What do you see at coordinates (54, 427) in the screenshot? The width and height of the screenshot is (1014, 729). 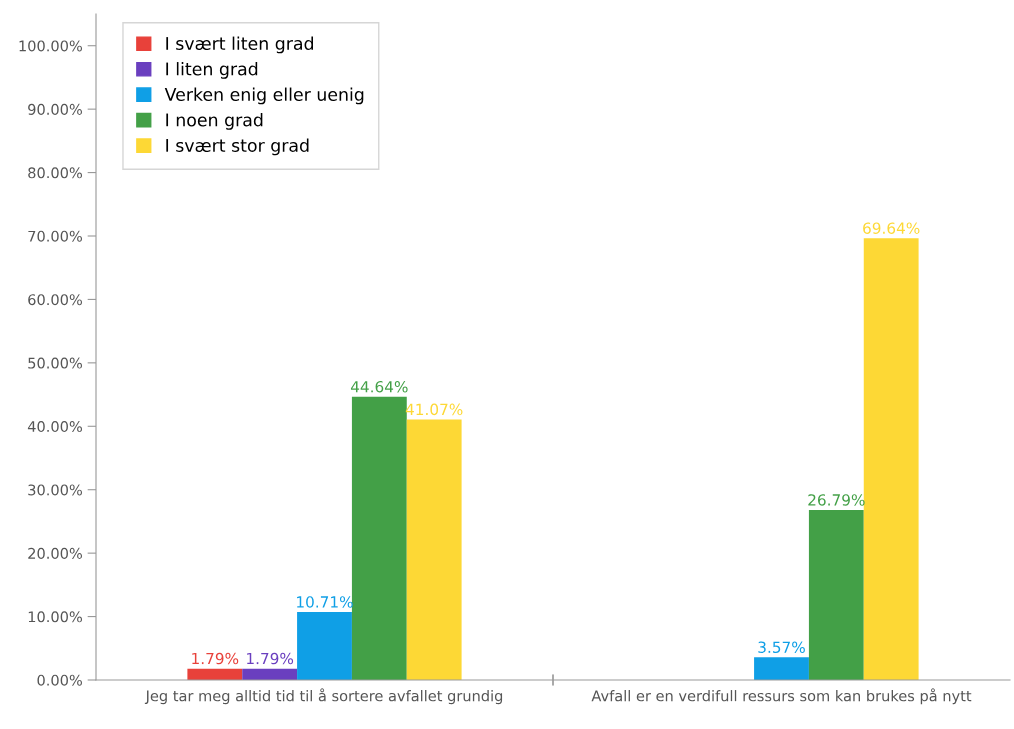 I see `y-tick-label: 40.00%` at bounding box center [54, 427].